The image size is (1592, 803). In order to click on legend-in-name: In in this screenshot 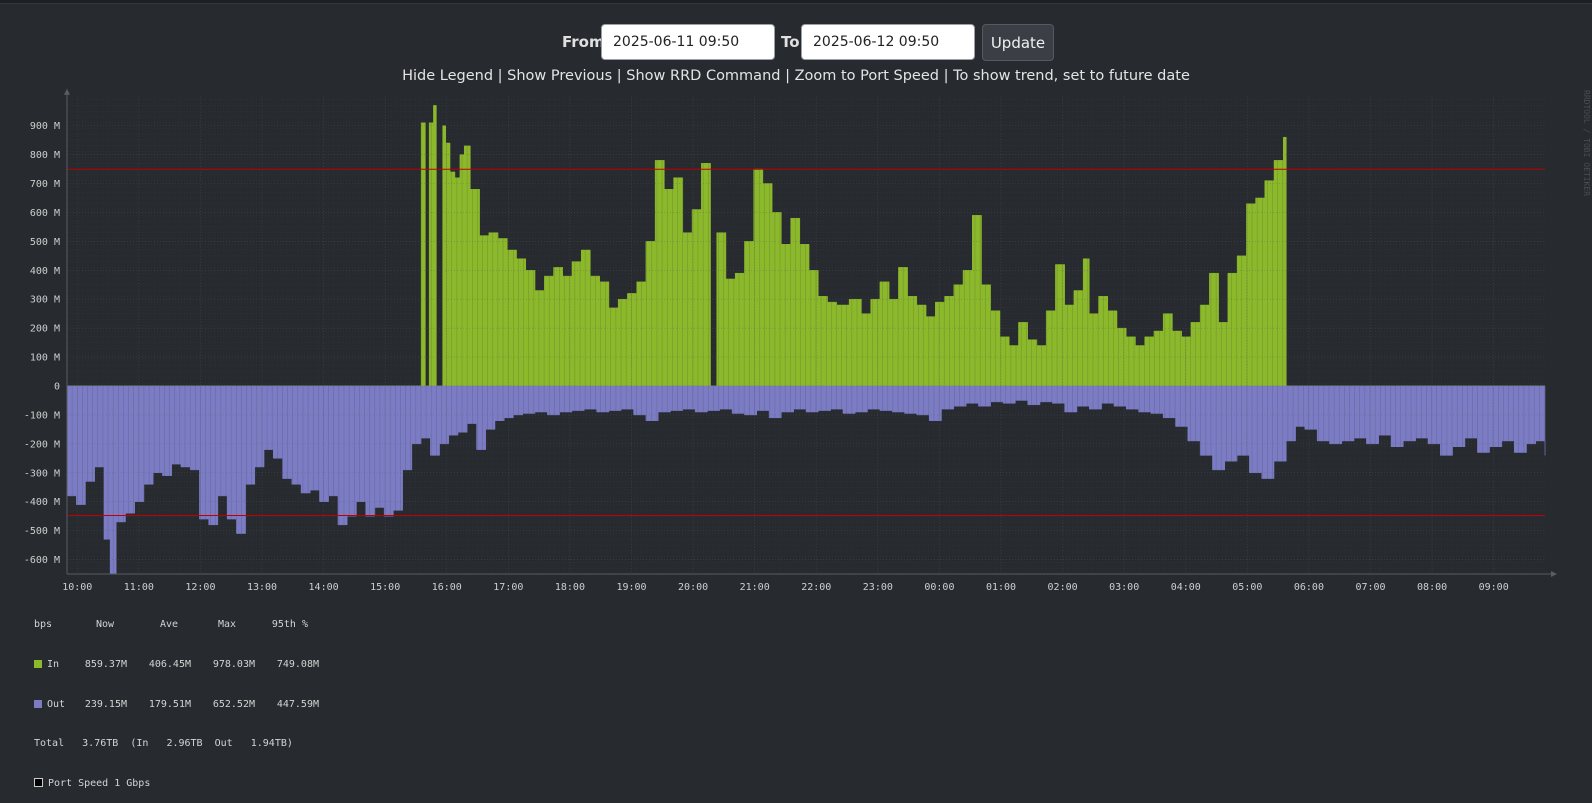, I will do `click(53, 664)`.